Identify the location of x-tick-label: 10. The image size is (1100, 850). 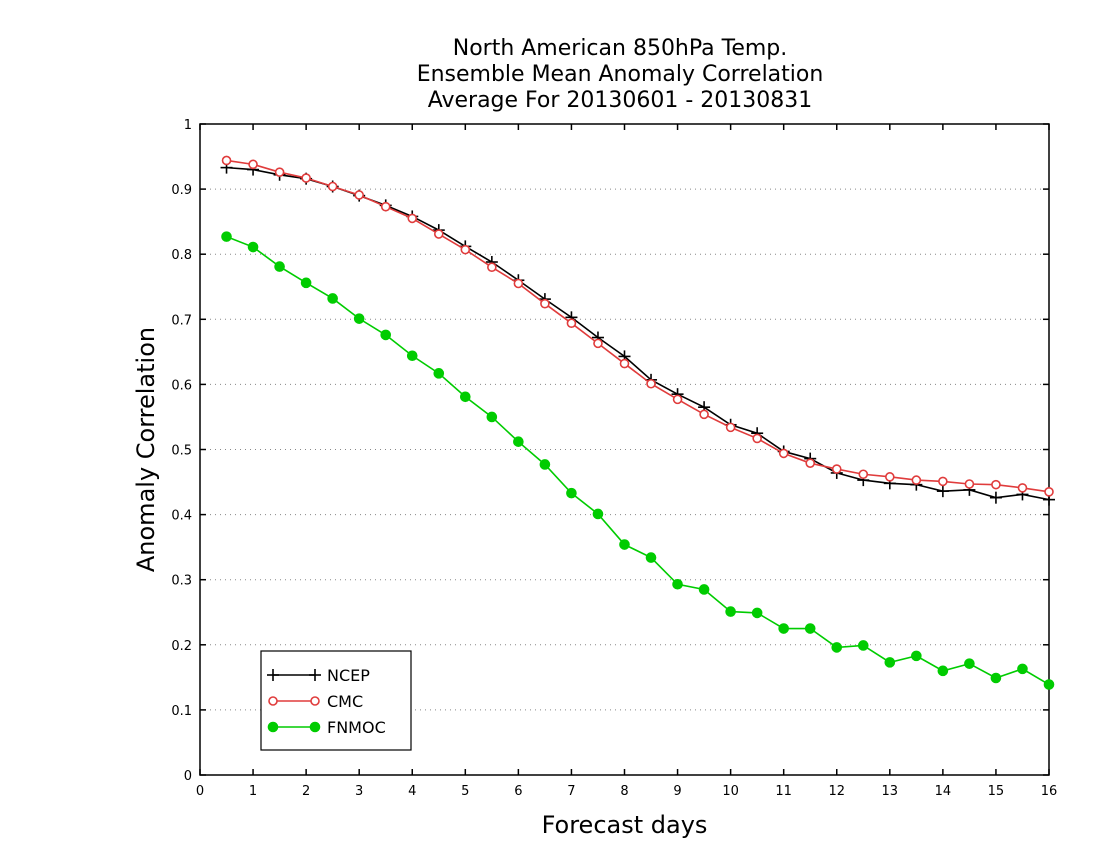
(730, 791).